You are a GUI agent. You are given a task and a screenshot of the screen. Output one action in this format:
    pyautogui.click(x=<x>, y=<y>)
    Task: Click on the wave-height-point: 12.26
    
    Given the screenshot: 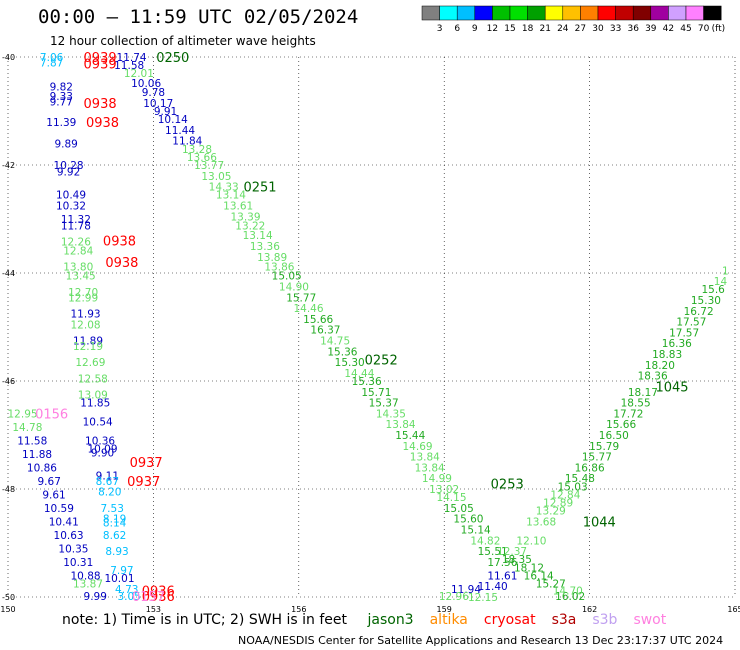 What is the action you would take?
    pyautogui.click(x=76, y=243)
    